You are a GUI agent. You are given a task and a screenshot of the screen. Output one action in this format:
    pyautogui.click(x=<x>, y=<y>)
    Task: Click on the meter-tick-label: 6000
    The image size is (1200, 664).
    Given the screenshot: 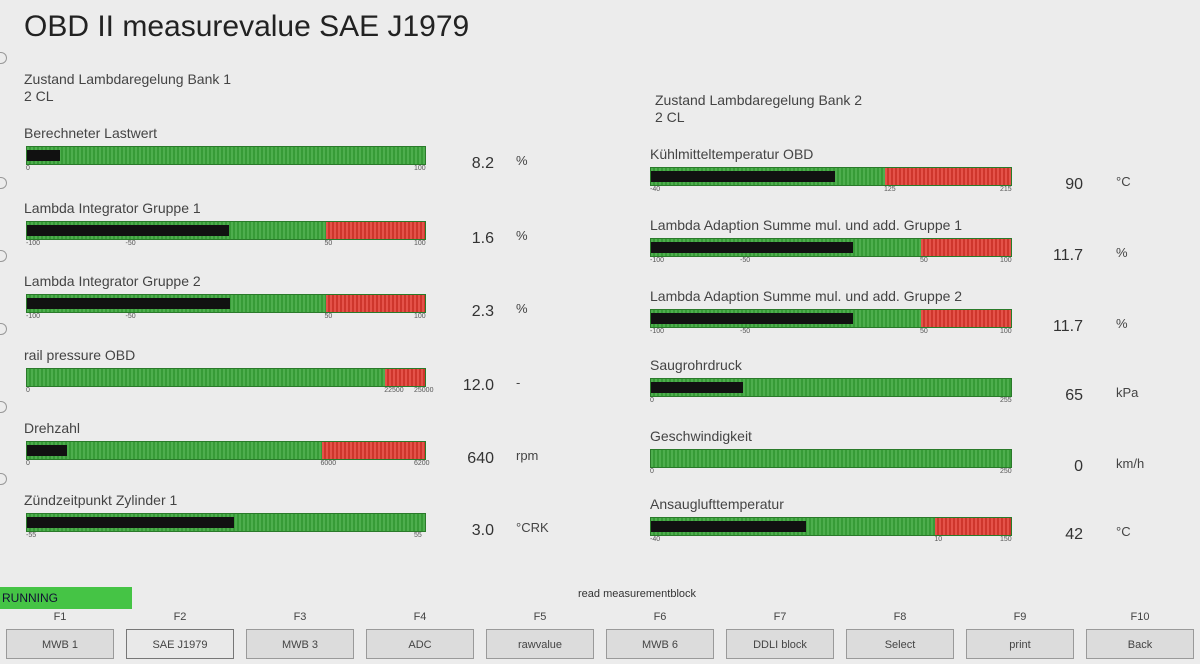 What is the action you would take?
    pyautogui.click(x=328, y=463)
    